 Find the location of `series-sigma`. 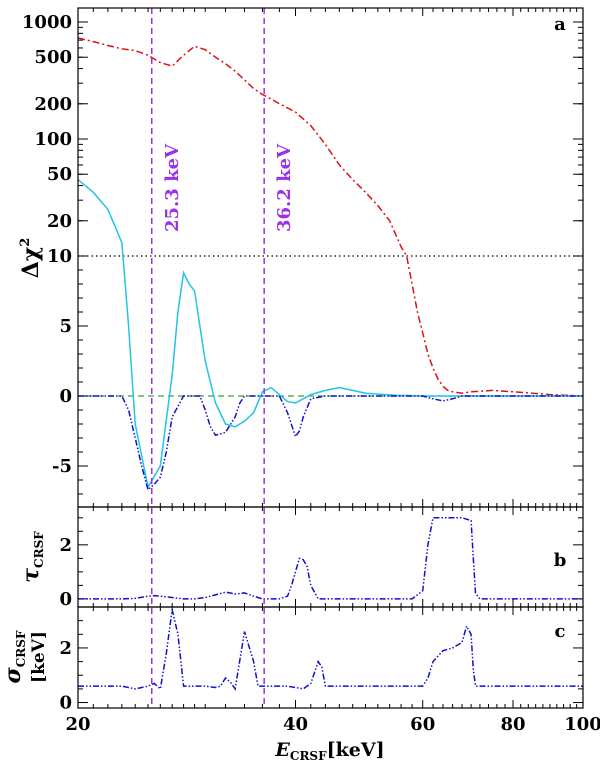

series-sigma is located at coordinates (330, 650).